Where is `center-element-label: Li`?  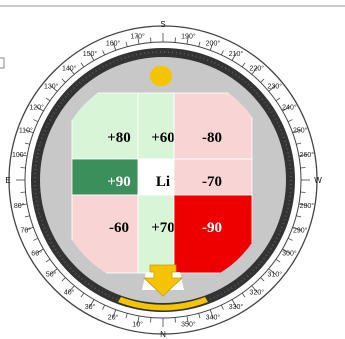 center-element-label: Li is located at coordinates (163, 182).